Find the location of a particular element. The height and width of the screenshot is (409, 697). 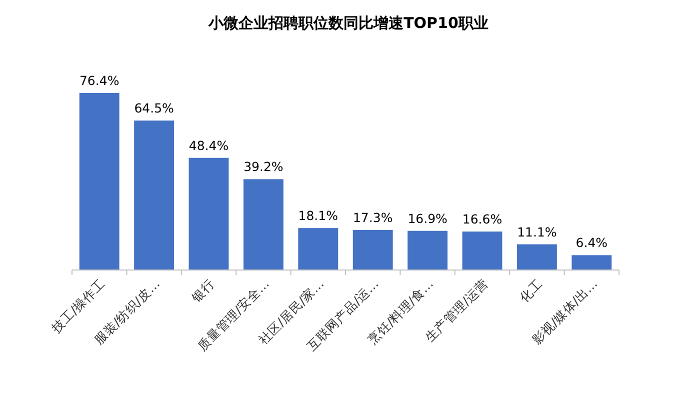

data-label: 16.6% is located at coordinates (482, 219).